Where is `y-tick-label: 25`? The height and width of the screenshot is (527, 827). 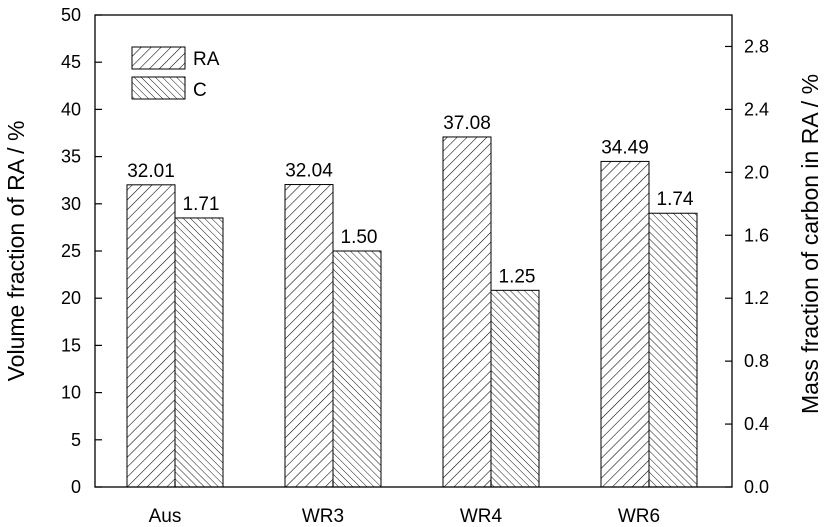
y-tick-label: 25 is located at coordinates (71, 251).